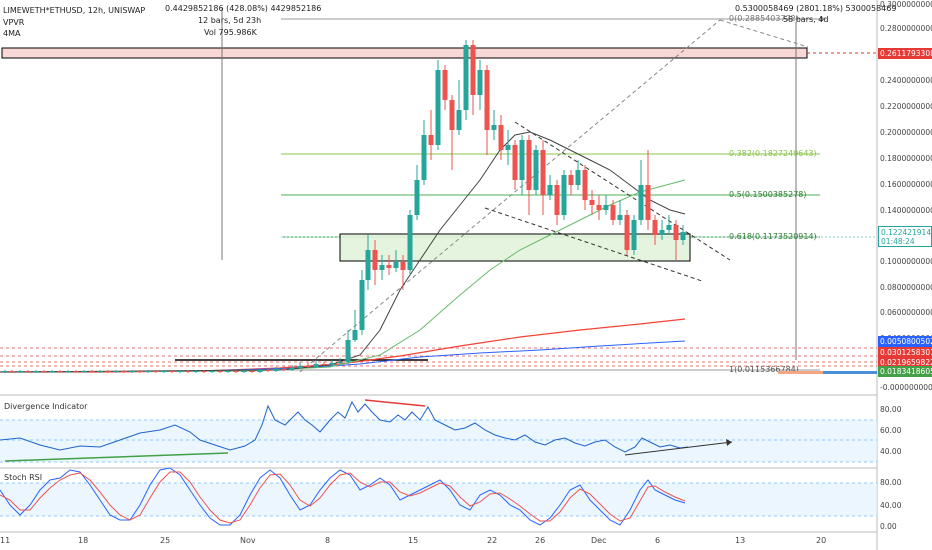 The image size is (932, 550). I want to click on ma2-price-box: 0.0301258301, so click(905, 352).